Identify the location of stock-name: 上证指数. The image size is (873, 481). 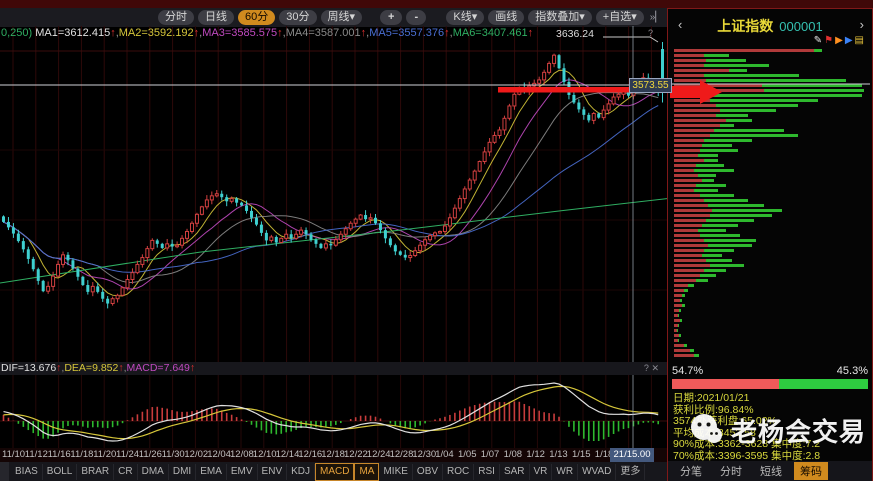
(745, 26).